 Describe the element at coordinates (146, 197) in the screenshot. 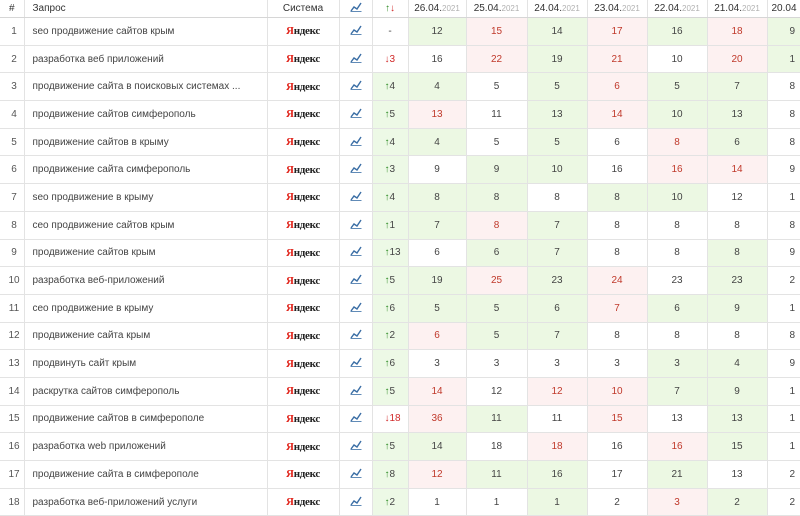

I see `query-text: seo продвижение в крыму` at that location.